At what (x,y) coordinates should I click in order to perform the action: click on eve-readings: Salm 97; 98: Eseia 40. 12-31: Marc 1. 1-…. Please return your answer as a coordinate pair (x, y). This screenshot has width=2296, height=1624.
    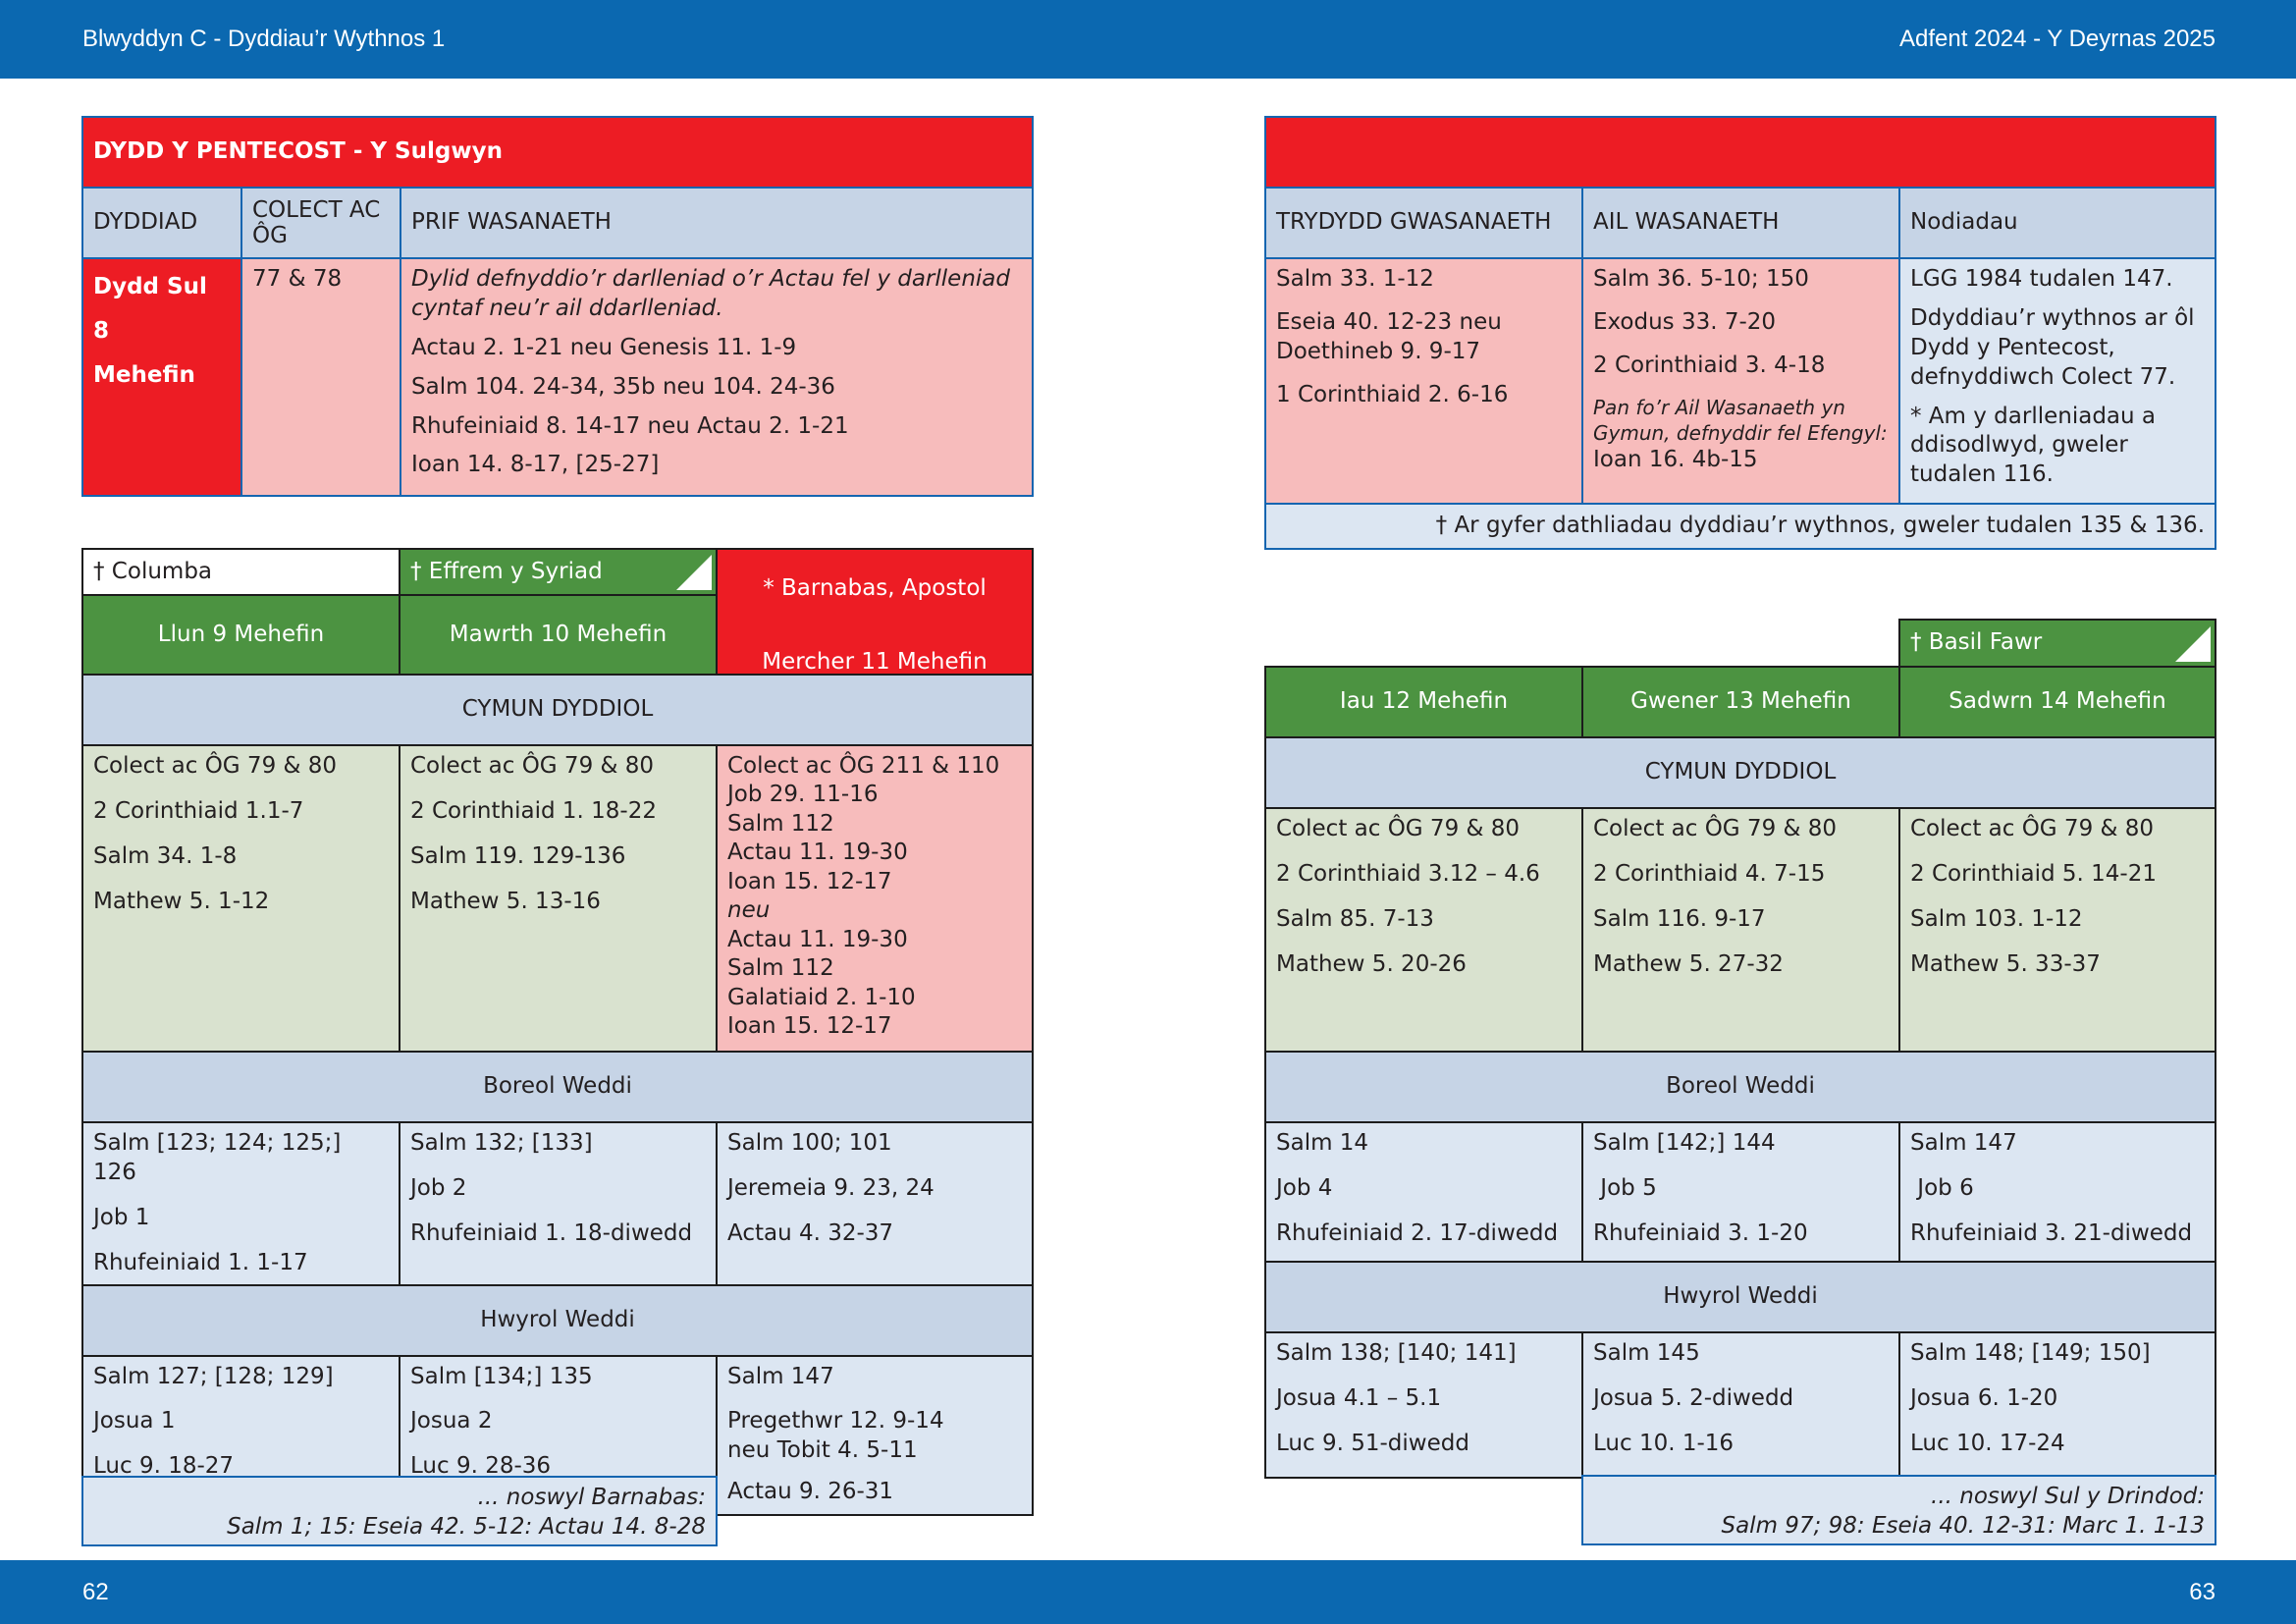
    Looking at the image, I should click on (1963, 1525).